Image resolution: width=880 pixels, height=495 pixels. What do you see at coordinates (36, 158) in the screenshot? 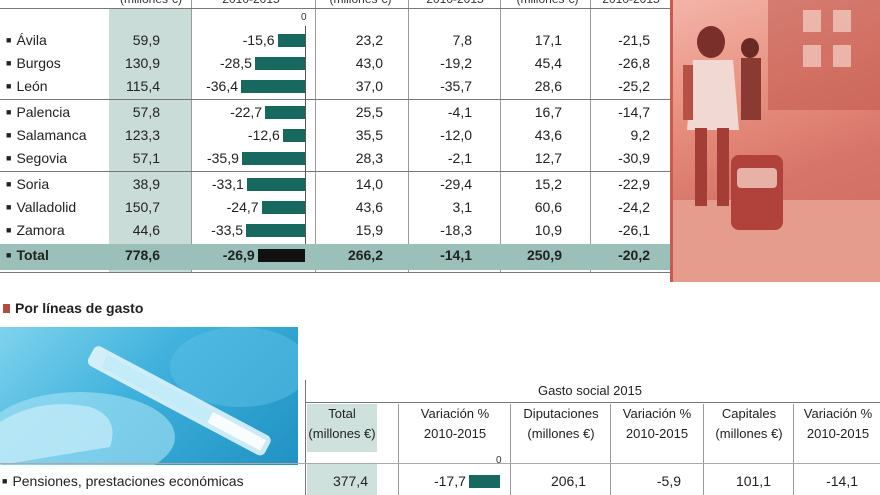
I see `province-name: Segovia` at bounding box center [36, 158].